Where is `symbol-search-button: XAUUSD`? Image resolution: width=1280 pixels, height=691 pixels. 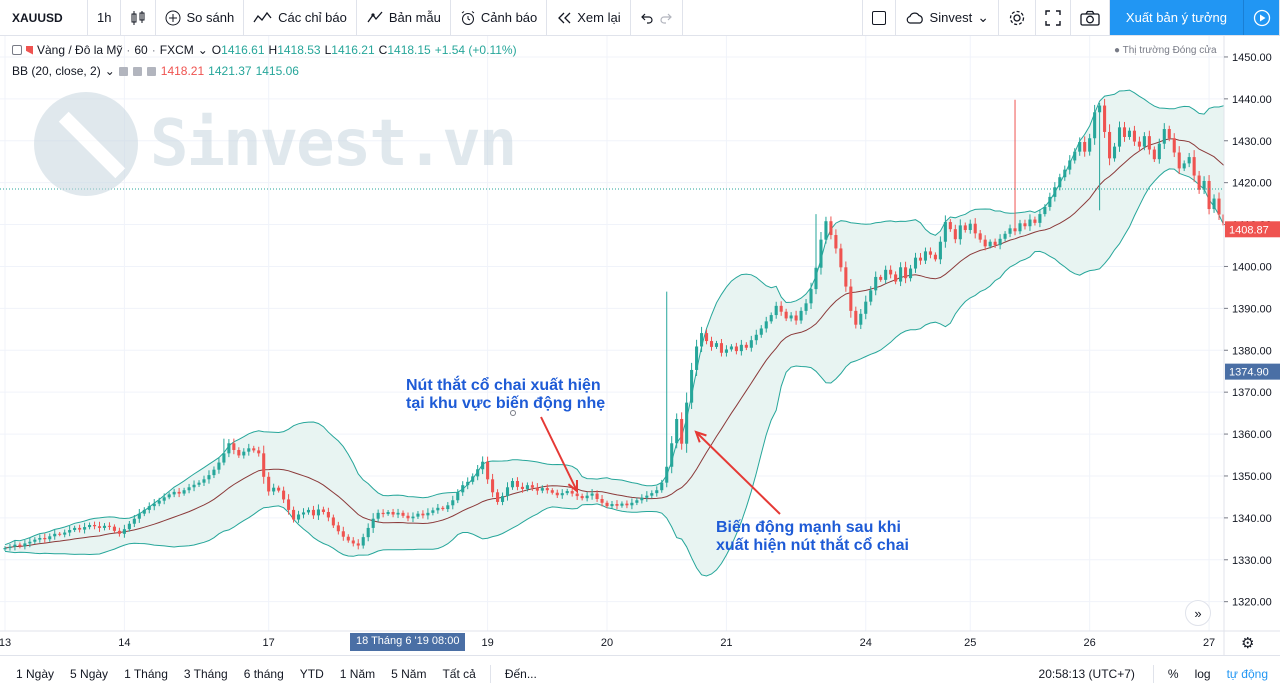 symbol-search-button: XAUUSD is located at coordinates (44, 17).